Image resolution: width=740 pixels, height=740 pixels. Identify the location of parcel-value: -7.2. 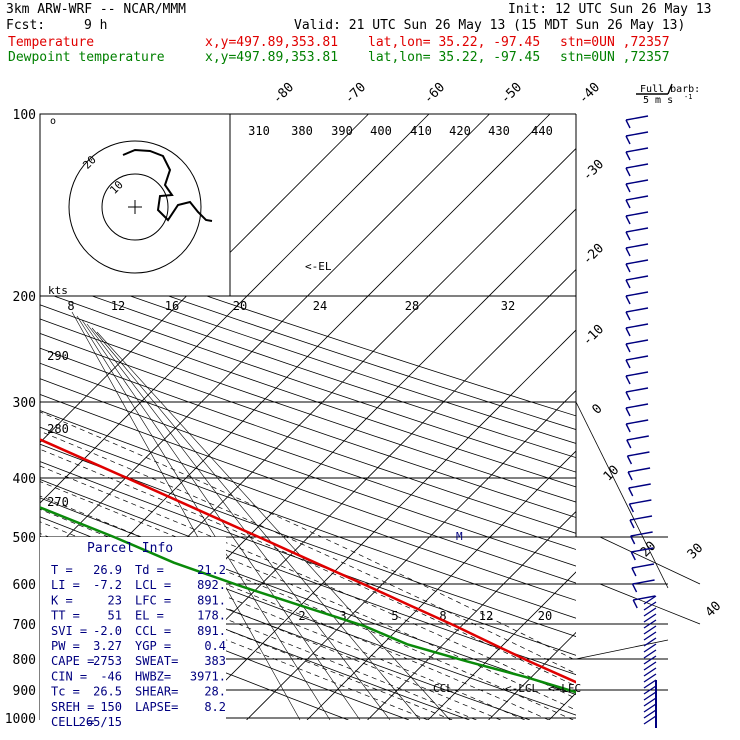
(107, 585).